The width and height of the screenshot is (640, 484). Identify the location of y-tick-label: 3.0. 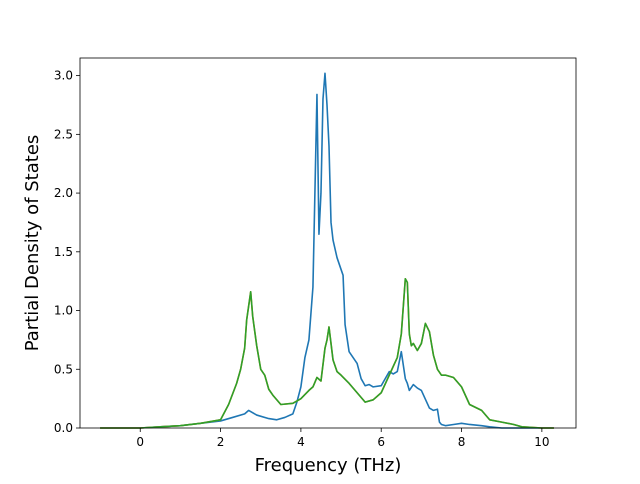
(63, 76).